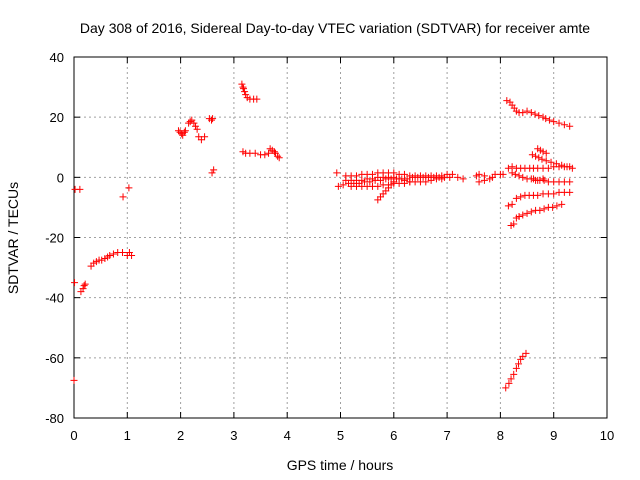 The width and height of the screenshot is (640, 480). I want to click on x-tick-label: 1, so click(127, 435).